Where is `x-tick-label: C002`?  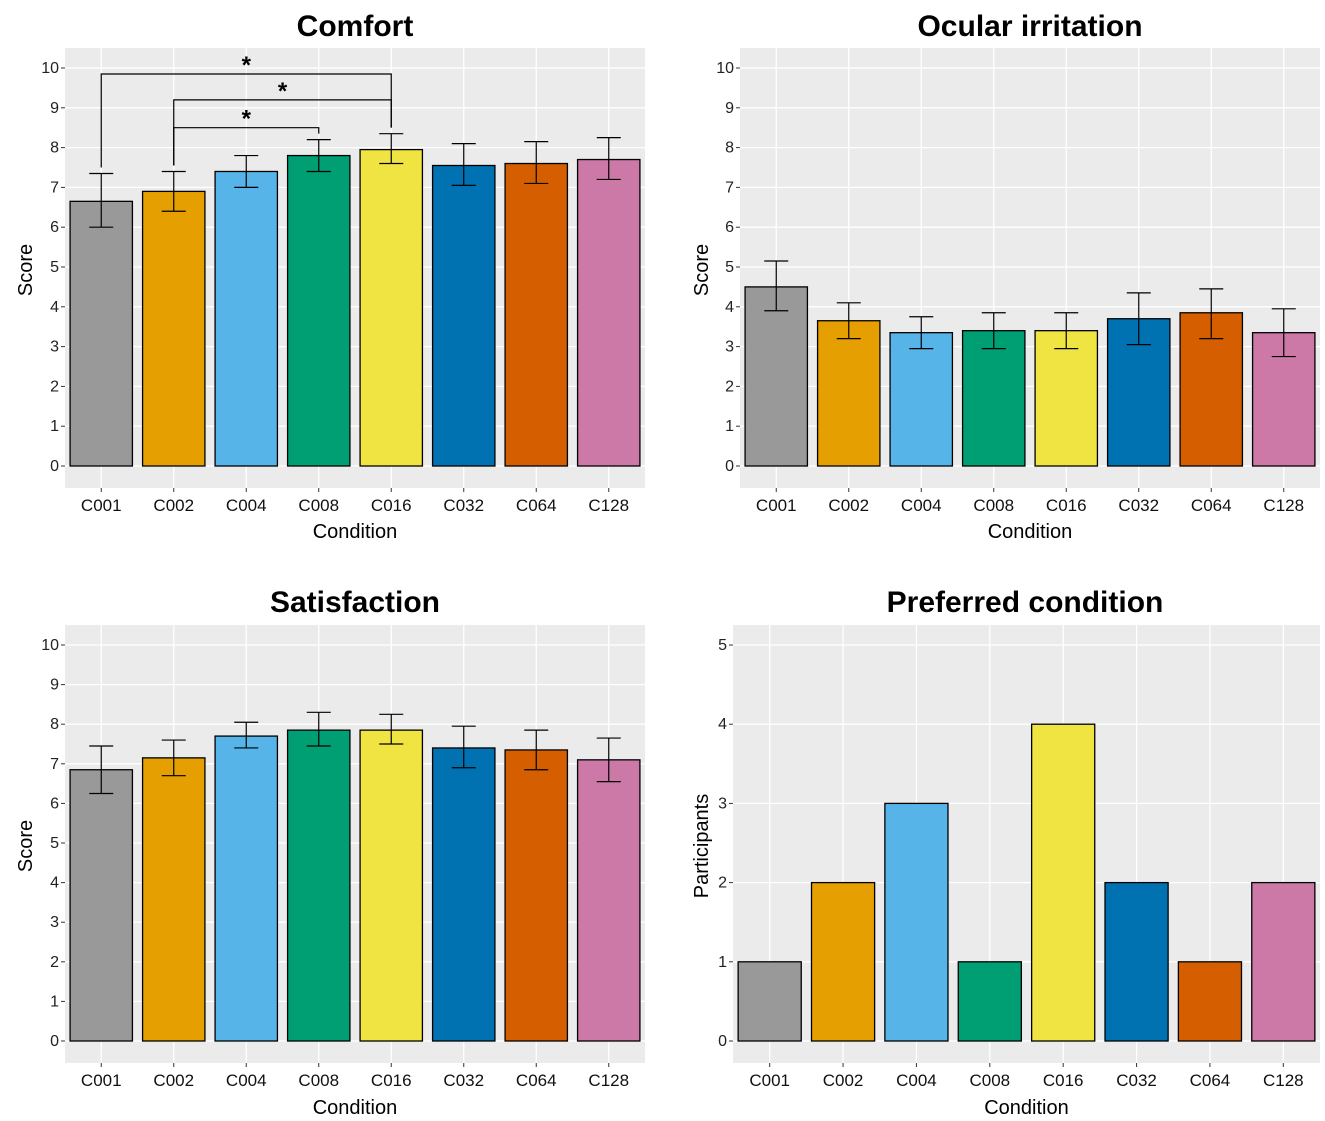 x-tick-label: C002 is located at coordinates (843, 1080).